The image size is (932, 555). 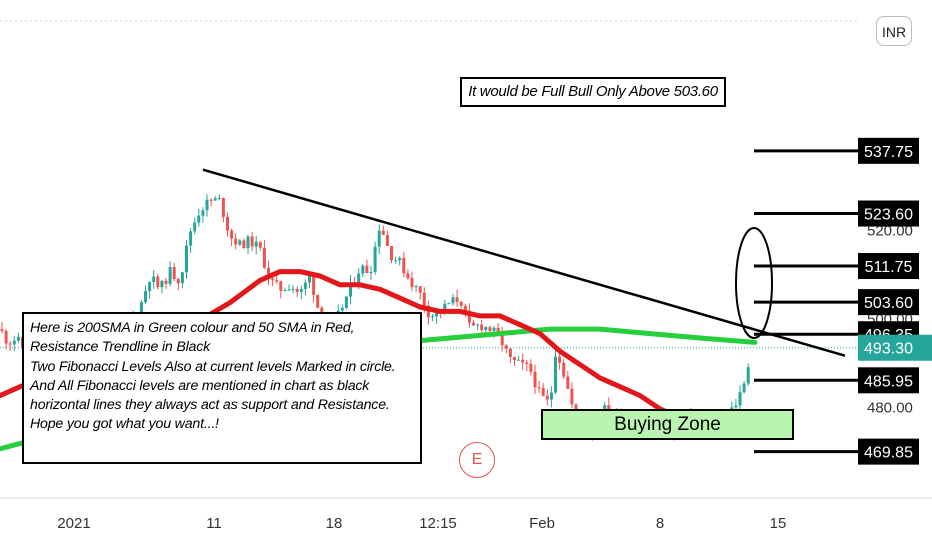 I want to click on buying-zone: Buying Zone, so click(x=667, y=424).